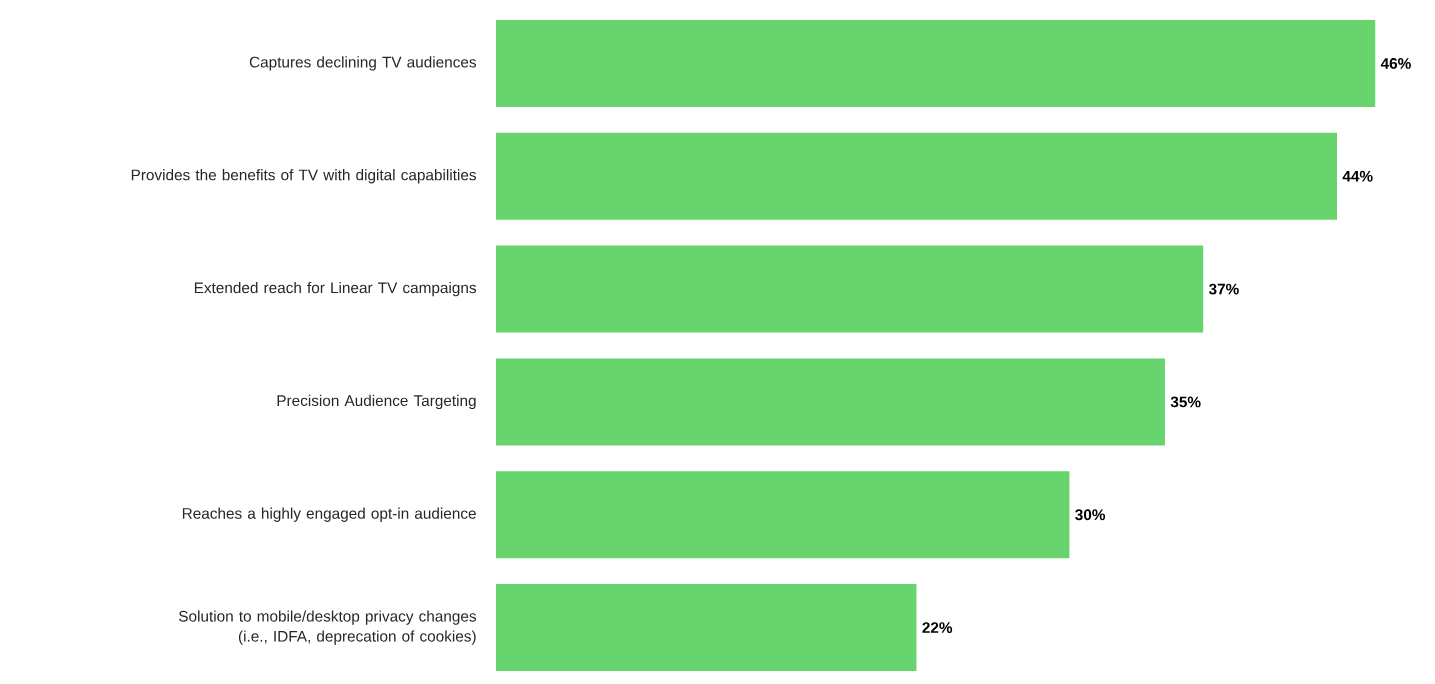  I want to click on y-tick-label: Precision Audience Targeting, so click(376, 402).